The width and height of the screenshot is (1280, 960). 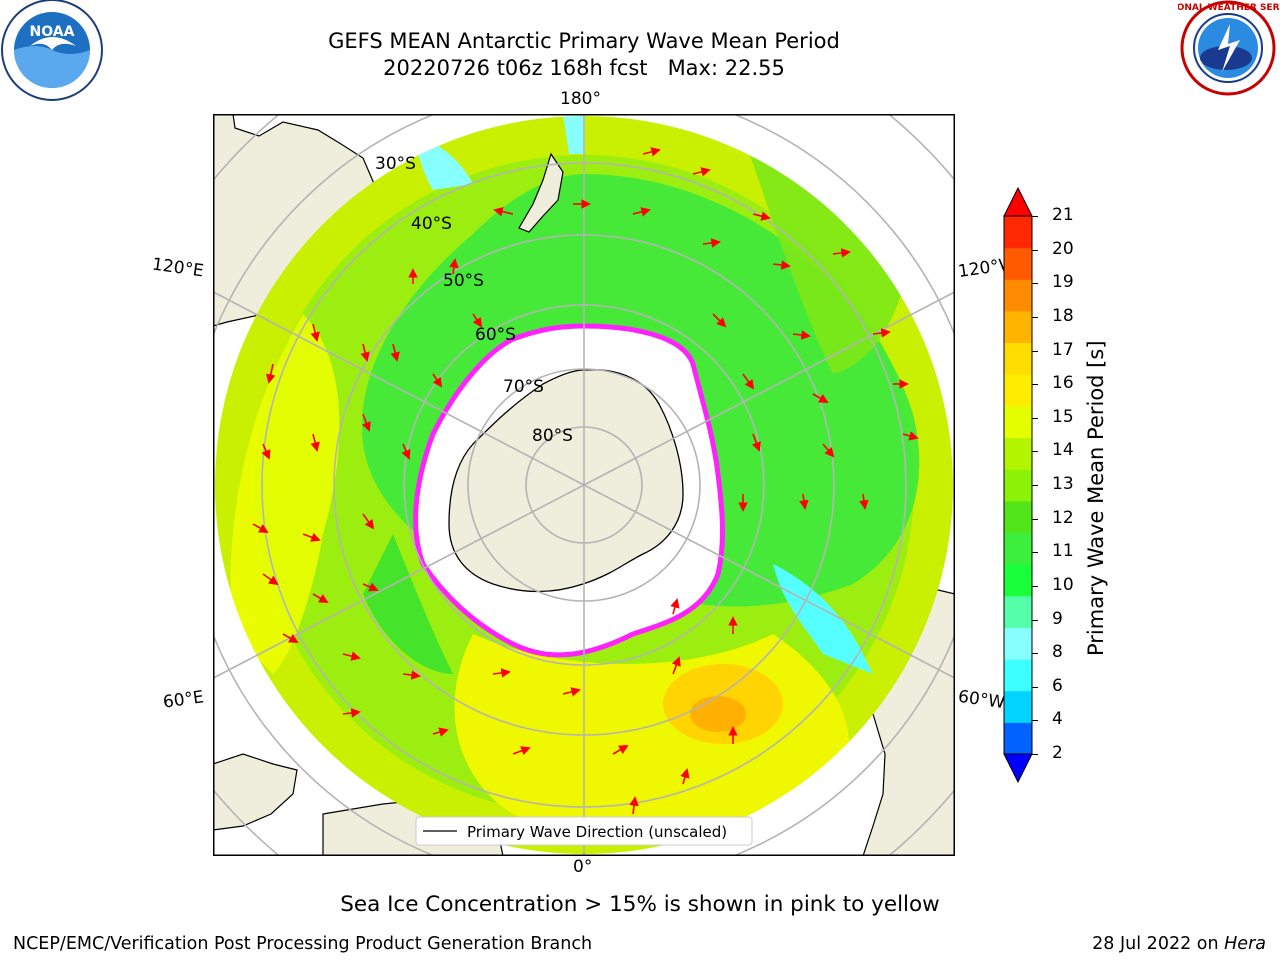 What do you see at coordinates (1018, 201) in the screenshot?
I see `colorbar-over-triangle` at bounding box center [1018, 201].